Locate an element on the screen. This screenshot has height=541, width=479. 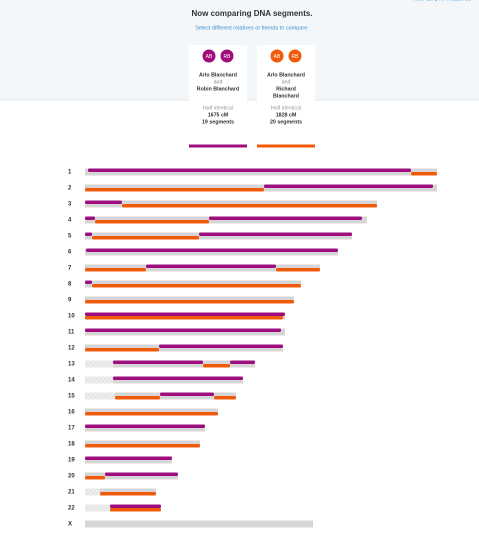
chromosome-label: X is located at coordinates (70, 525).